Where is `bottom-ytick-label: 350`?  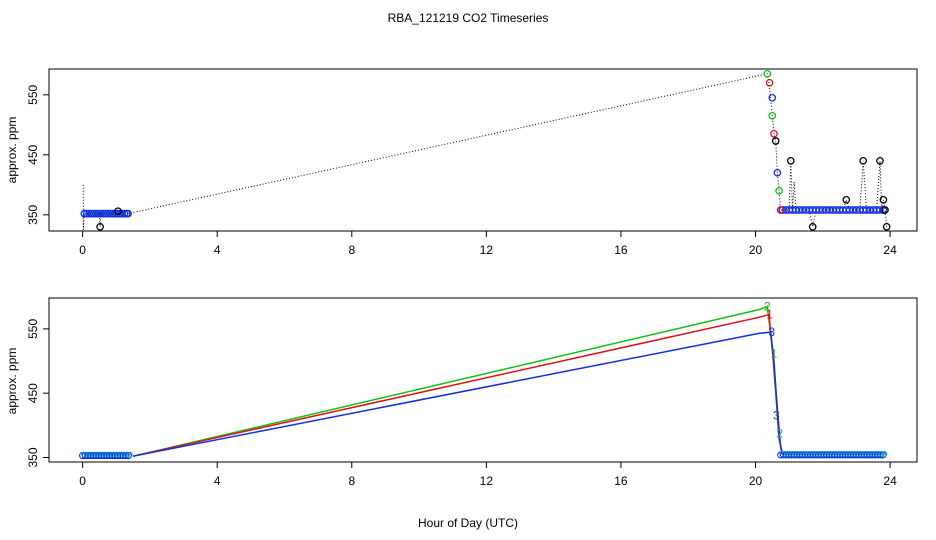
bottom-ytick-label: 350 is located at coordinates (33, 457).